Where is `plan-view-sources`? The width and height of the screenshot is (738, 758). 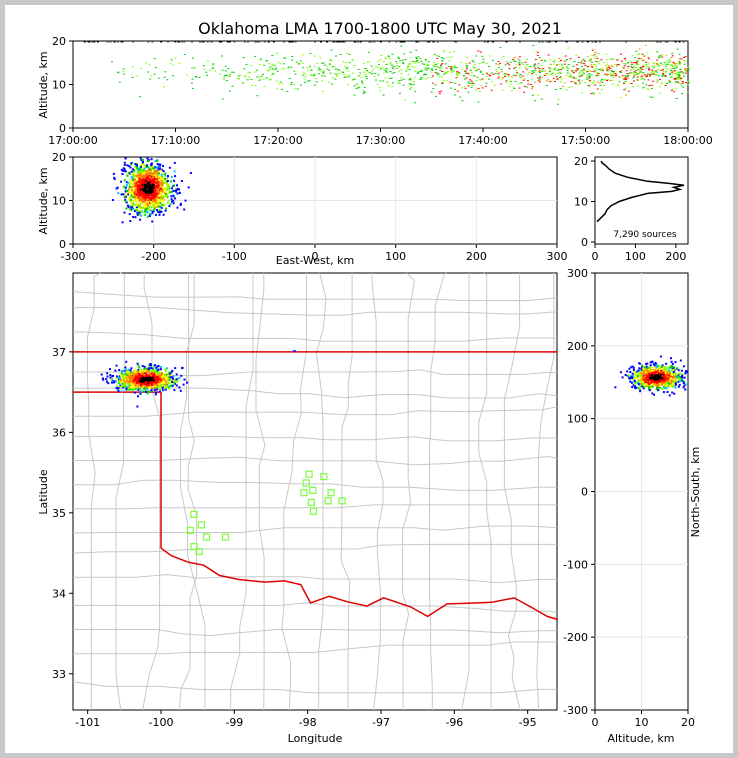 plan-view-sources is located at coordinates (198, 379).